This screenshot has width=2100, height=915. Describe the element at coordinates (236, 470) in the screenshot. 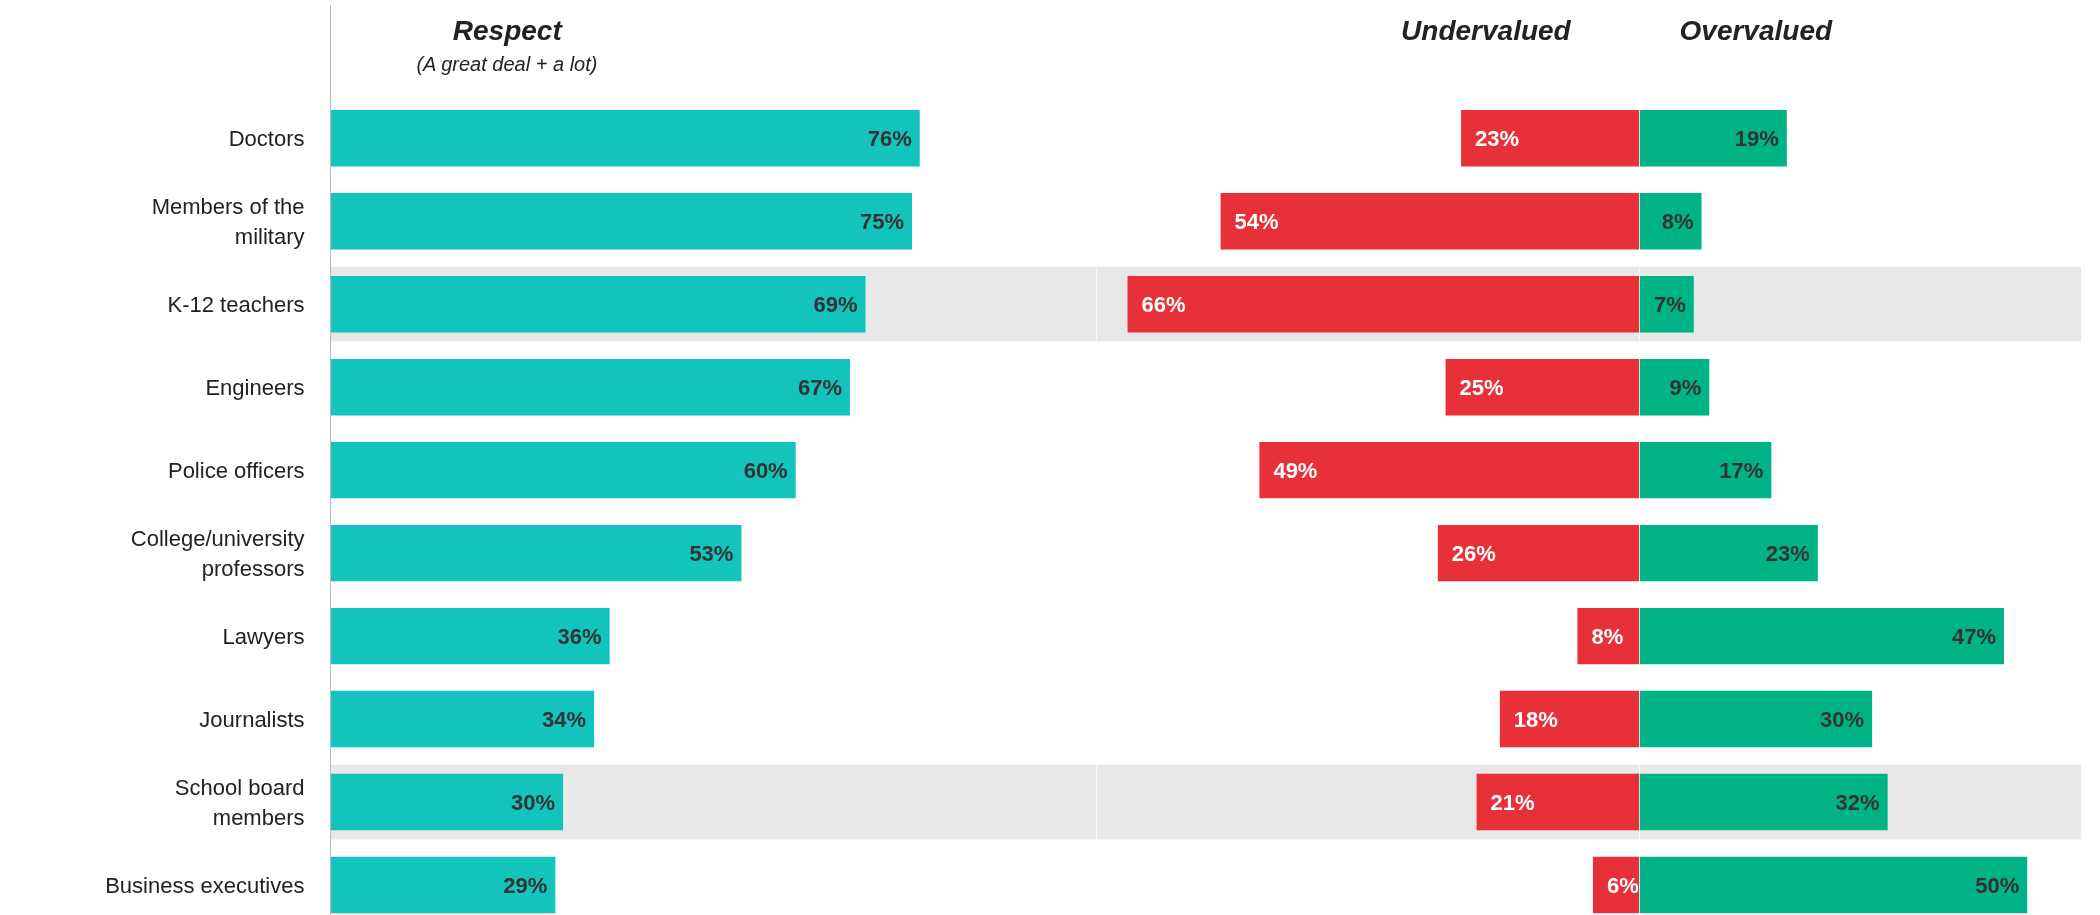

I see `y-tick-label: Police officers` at that location.